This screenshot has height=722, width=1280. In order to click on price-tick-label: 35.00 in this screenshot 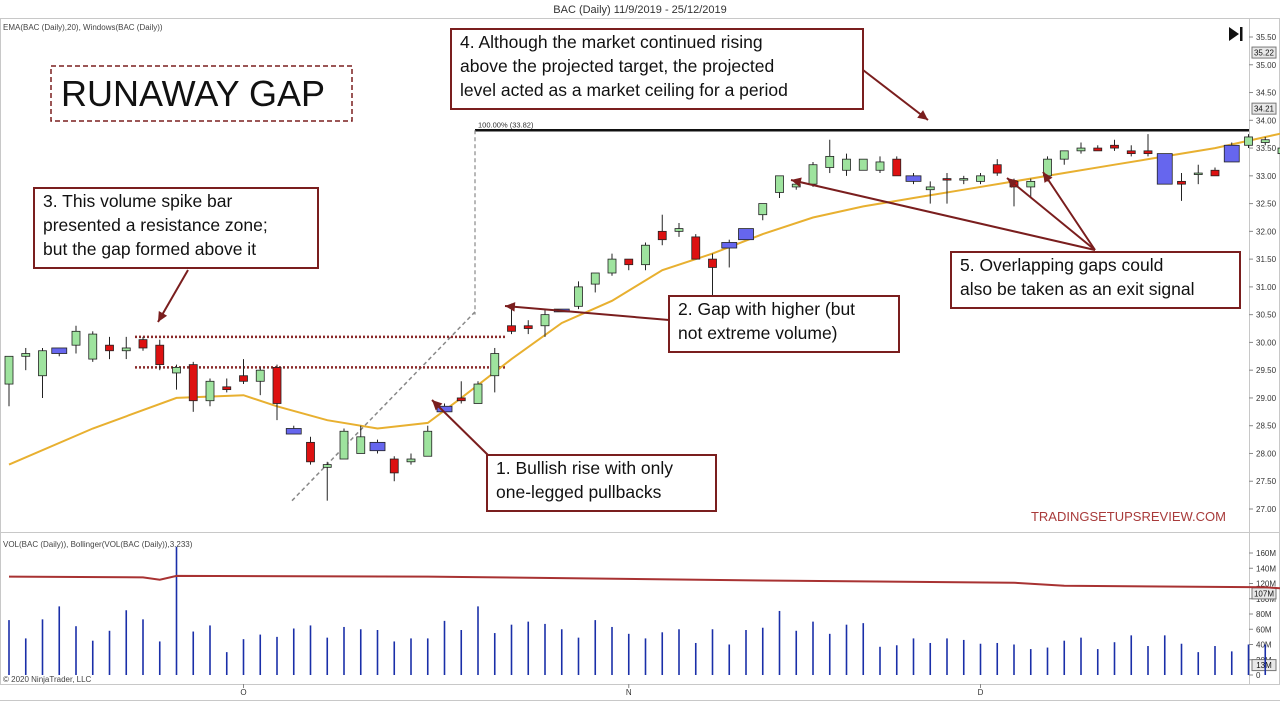, I will do `click(1266, 65)`.